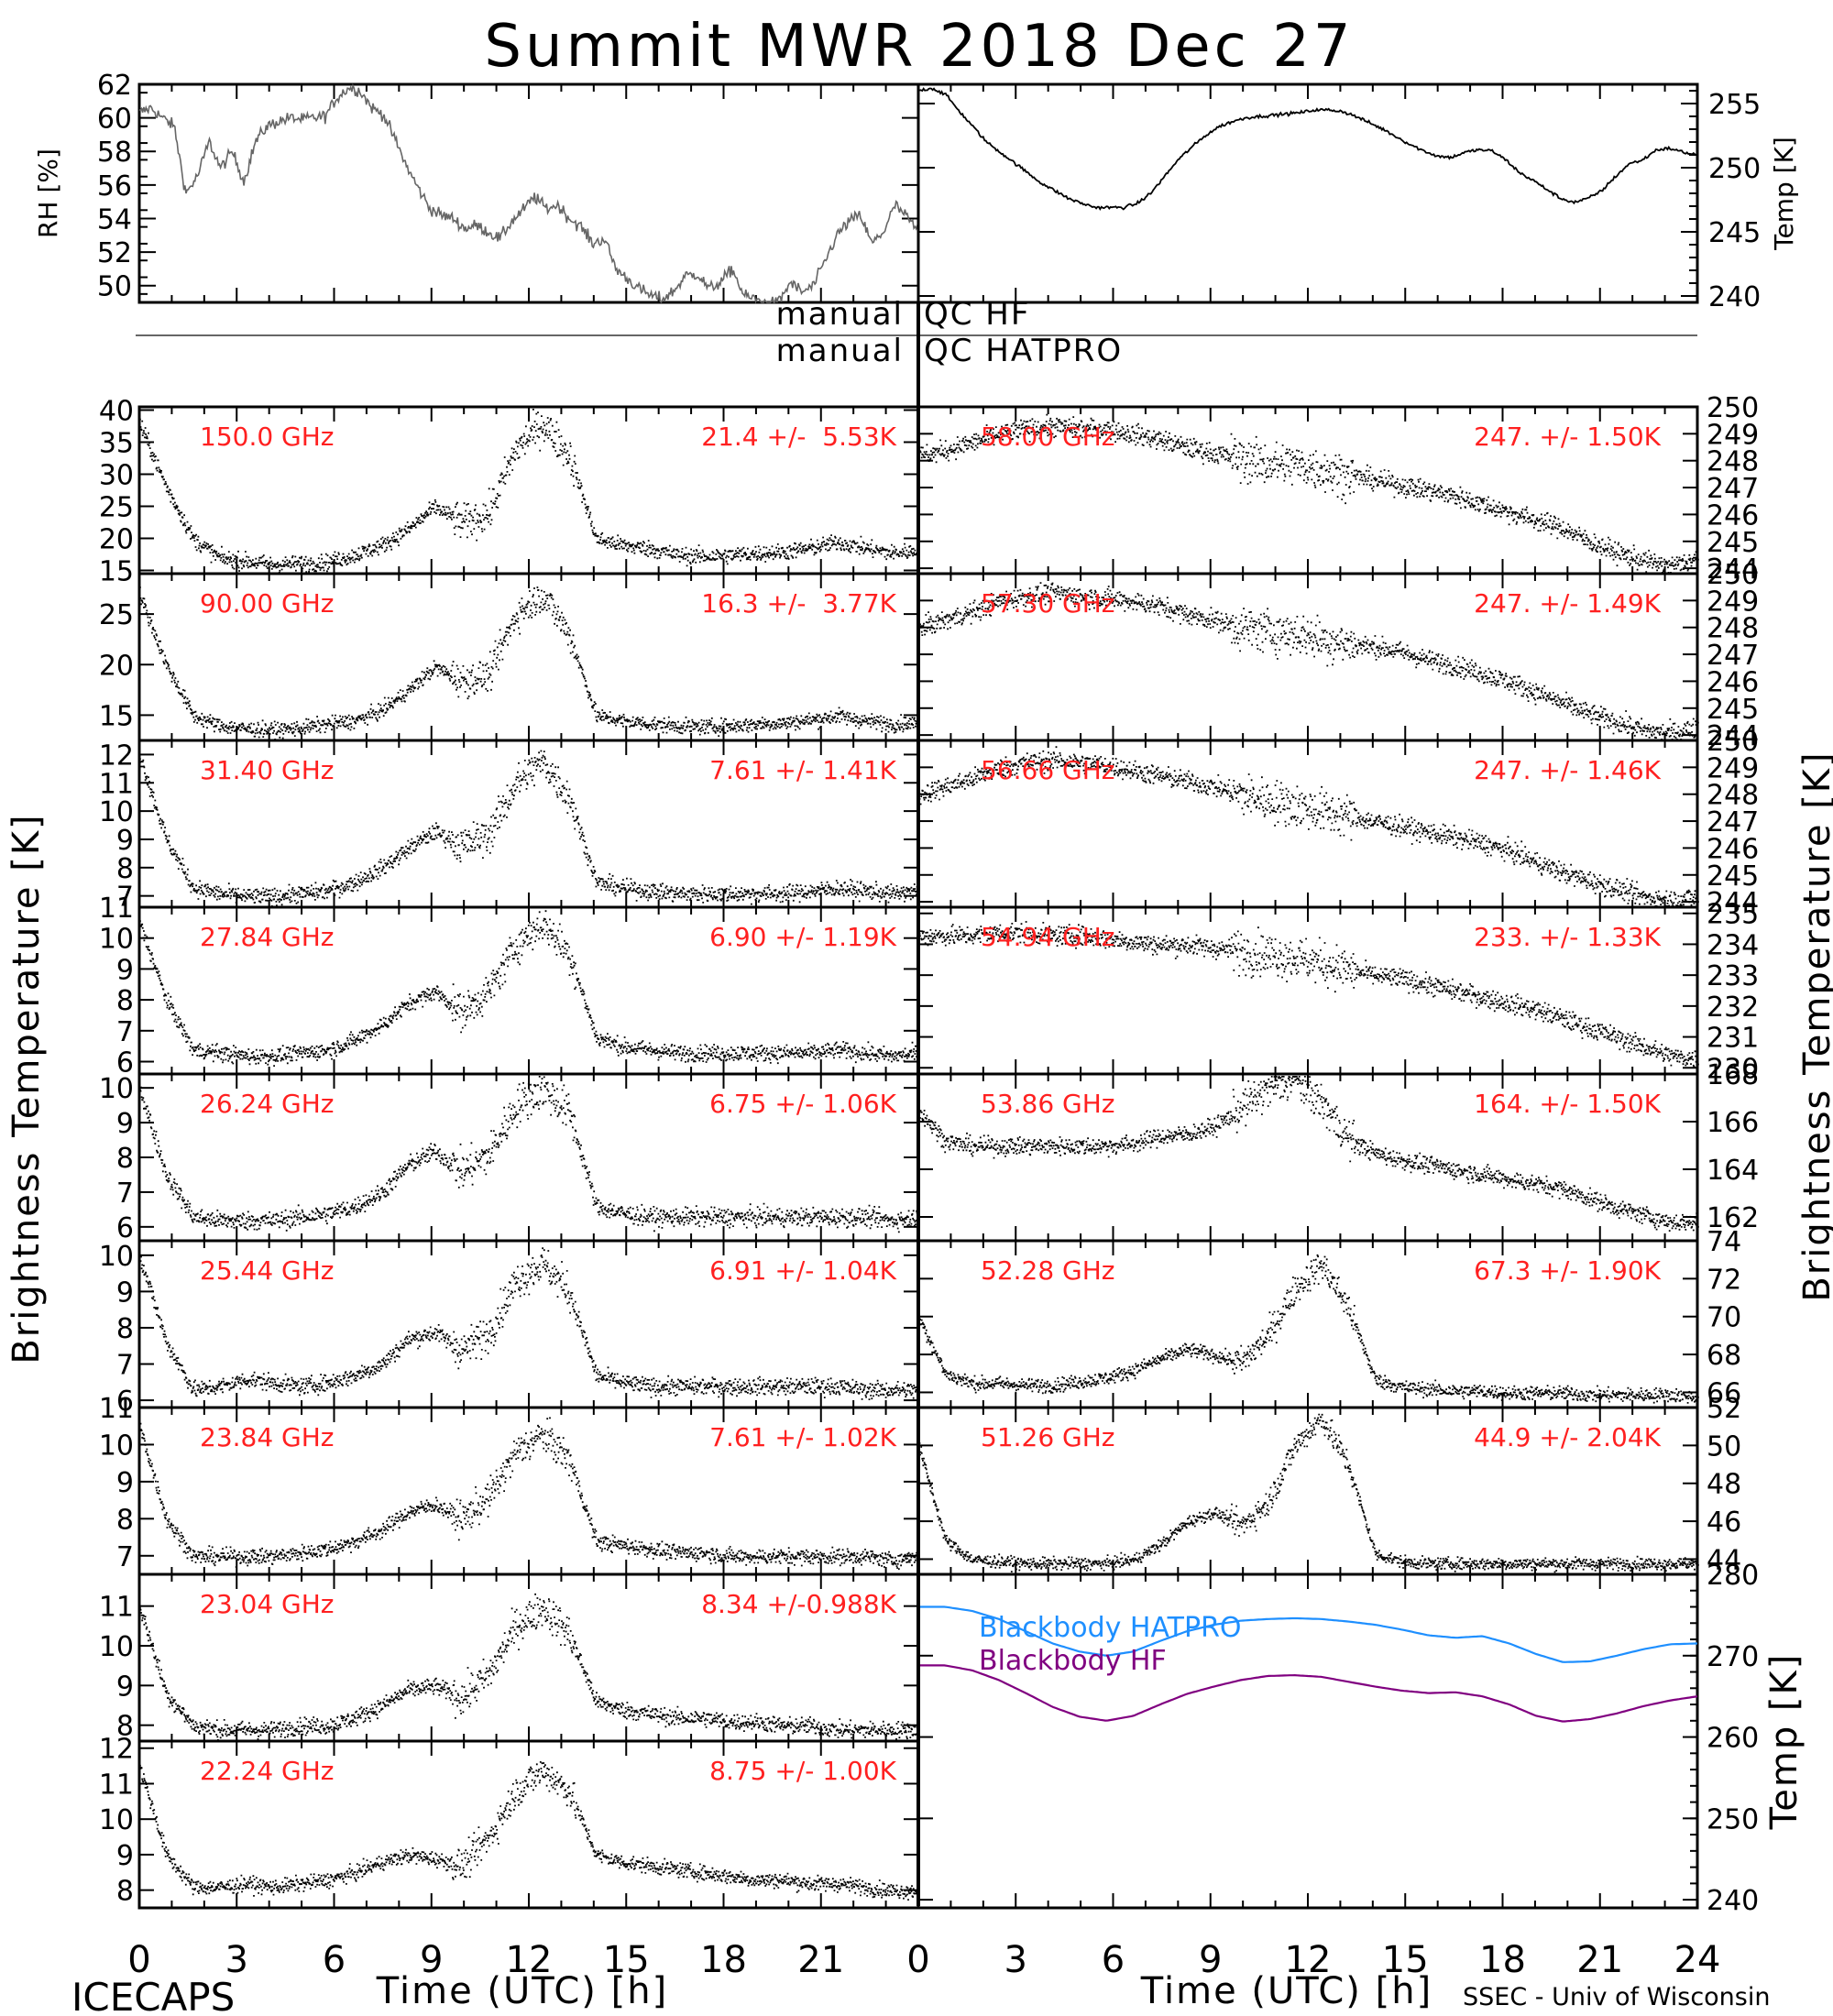 This screenshot has width=1833, height=2016. I want to click on y-tick-label: 48, so click(1724, 1485).